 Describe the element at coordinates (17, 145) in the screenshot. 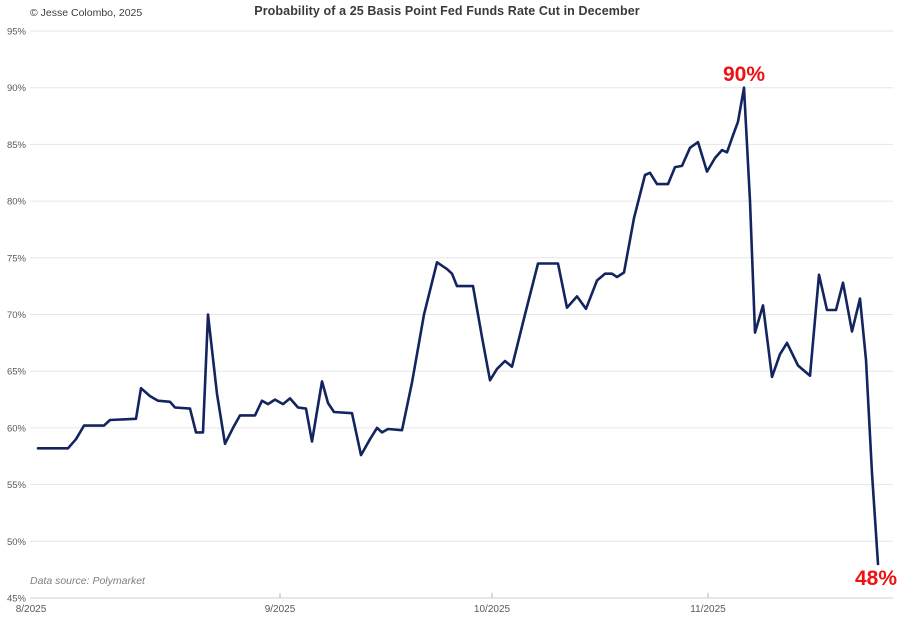

I see `y-axis-label: 85%` at that location.